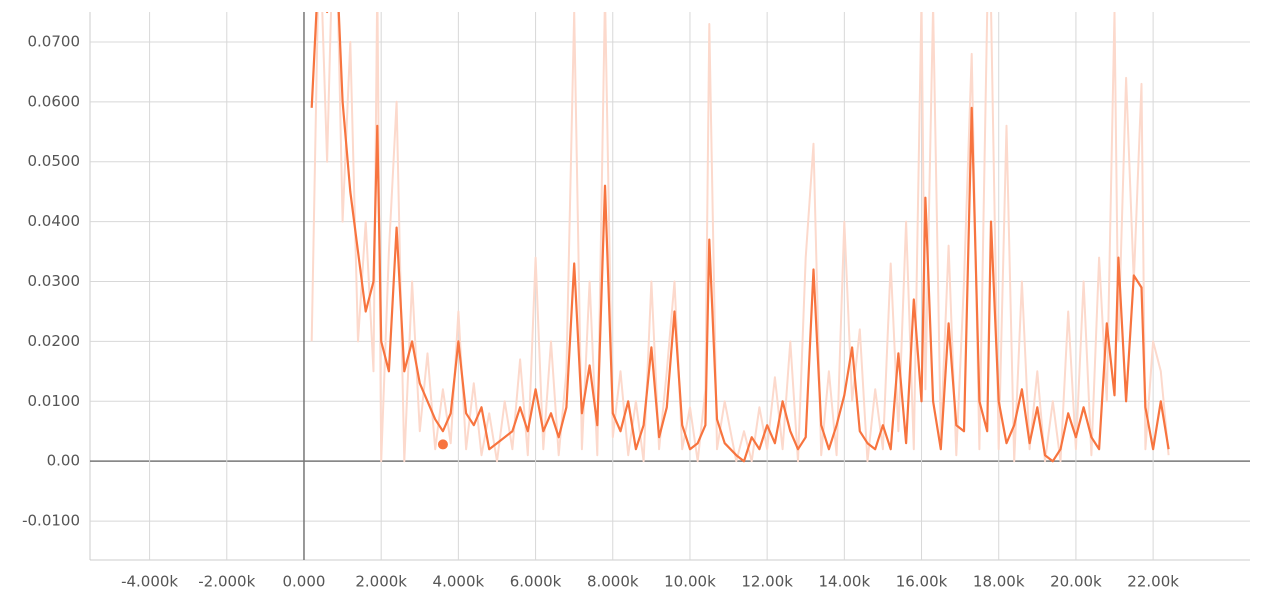 This screenshot has height=599, width=1268. I want to click on x-tick-label: -2.000k, so click(226, 582).